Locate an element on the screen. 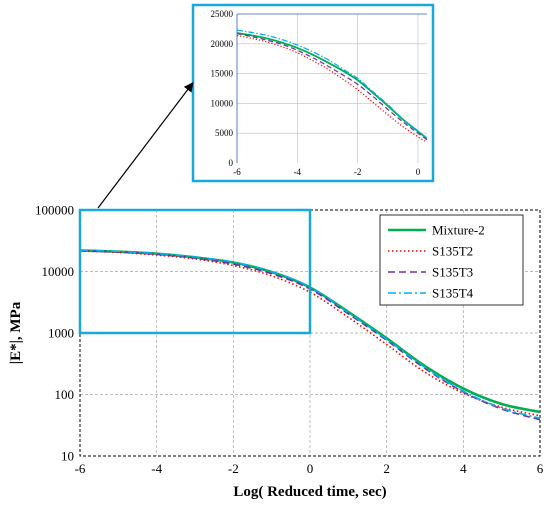 The height and width of the screenshot is (509, 550). inset-series-line-s135t2 is located at coordinates (332, 88).